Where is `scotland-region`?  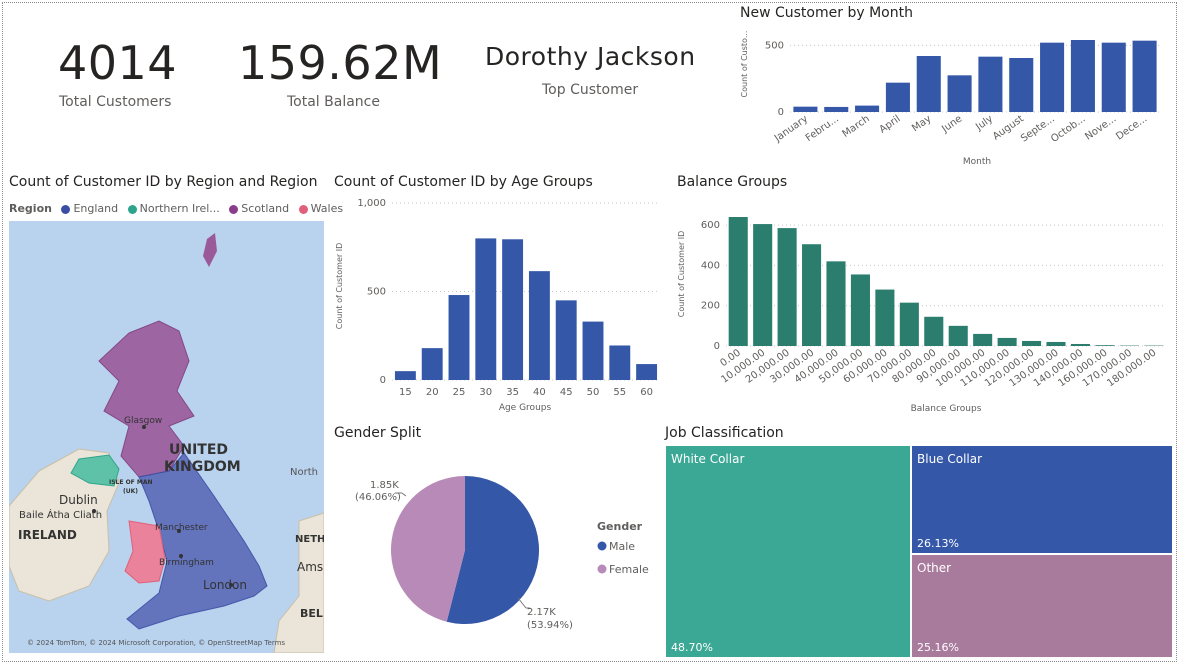
scotland-region is located at coordinates (146, 399).